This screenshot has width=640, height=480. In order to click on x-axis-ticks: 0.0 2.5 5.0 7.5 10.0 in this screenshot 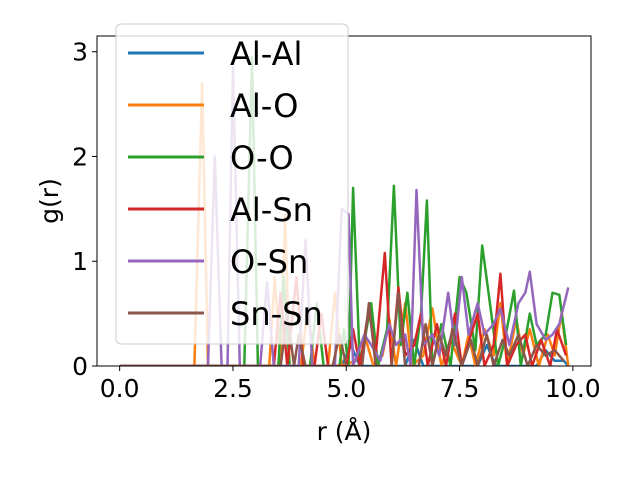, I will do `click(350, 384)`.